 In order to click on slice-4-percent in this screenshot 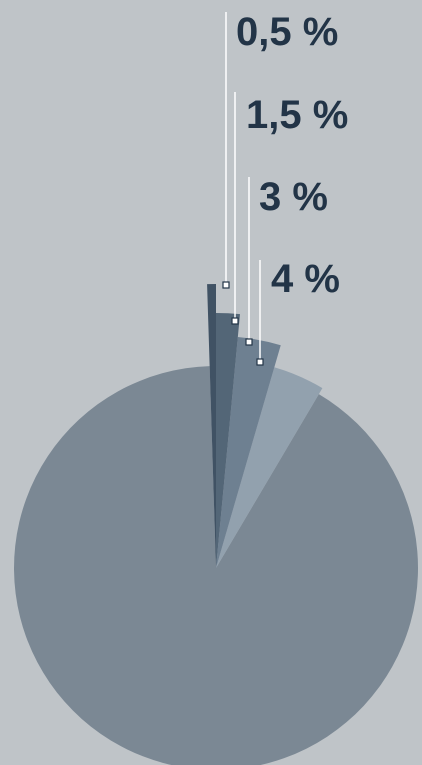, I will do `click(269, 467)`.